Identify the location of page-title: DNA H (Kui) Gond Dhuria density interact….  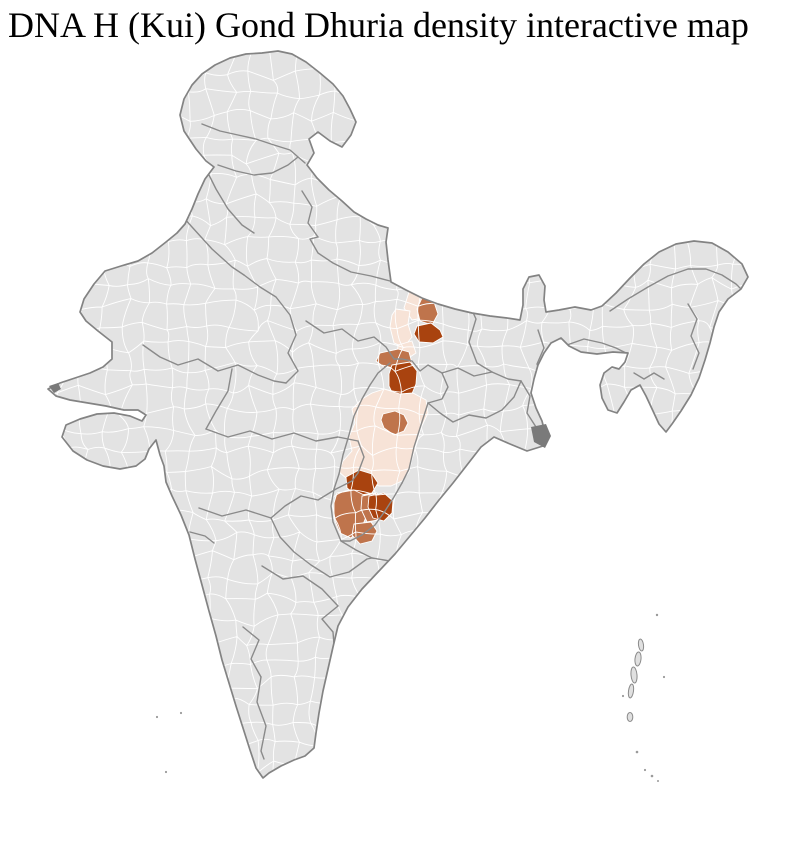
(378, 25).